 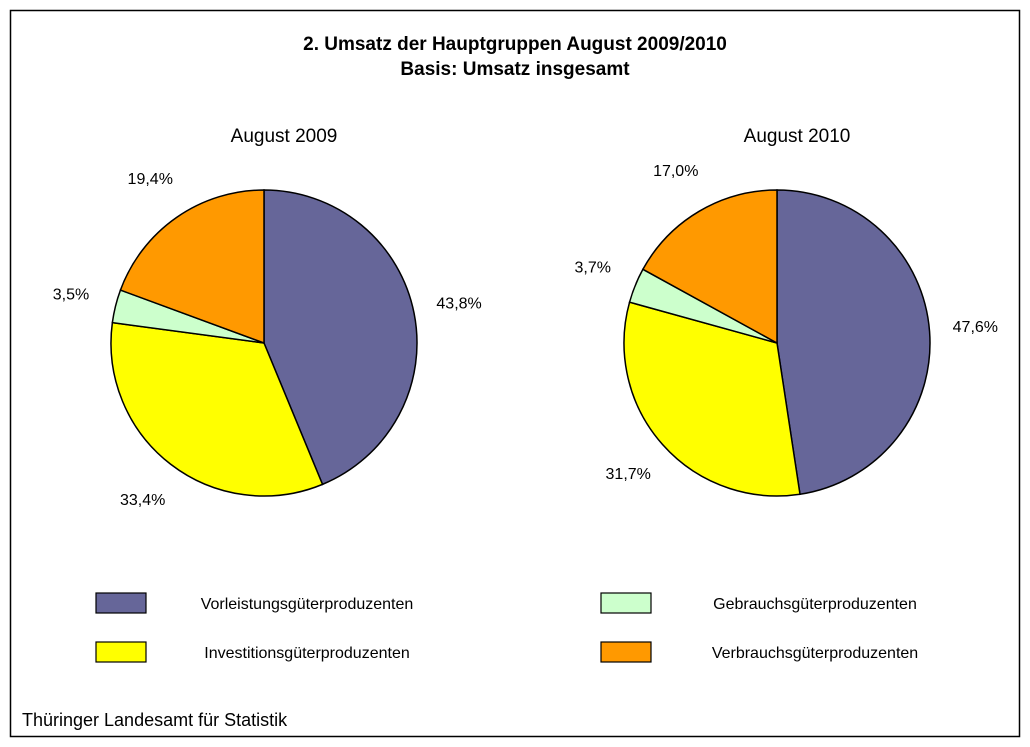 I want to click on data-label: 19,4%, so click(x=150, y=179).